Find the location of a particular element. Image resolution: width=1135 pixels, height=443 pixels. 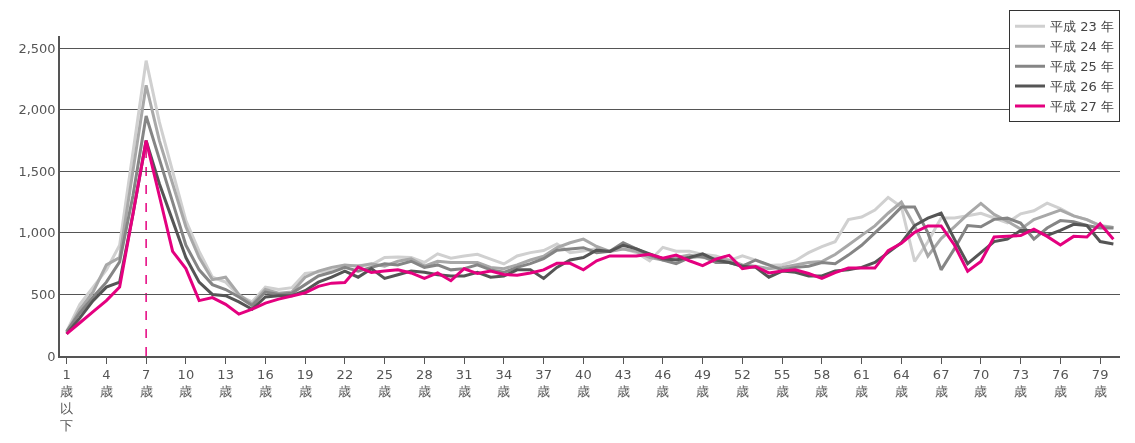

y-tick-label: 1,500 is located at coordinates (37, 171).